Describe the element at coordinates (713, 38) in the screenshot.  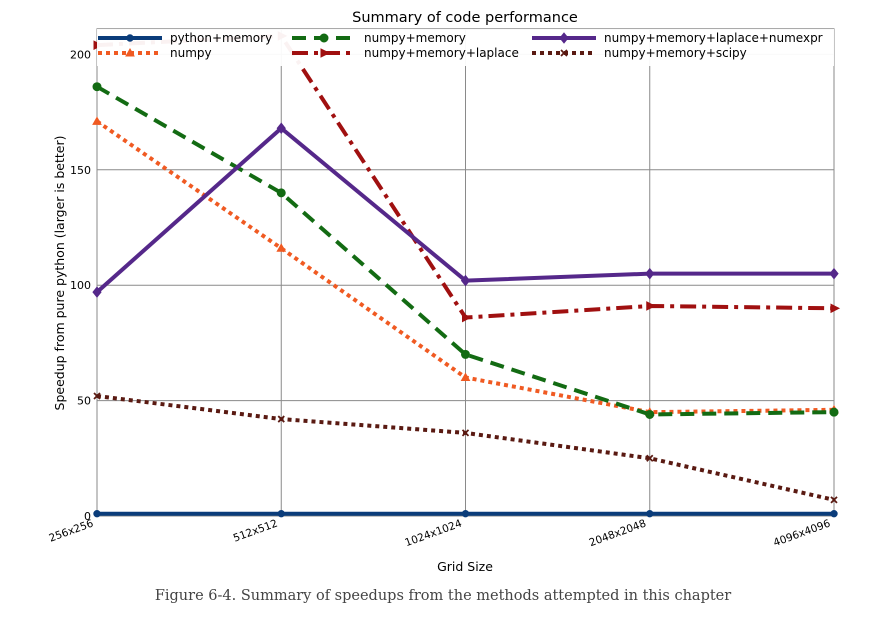
I see `legend-label: numpy+memory+laplace+numexpr` at that location.